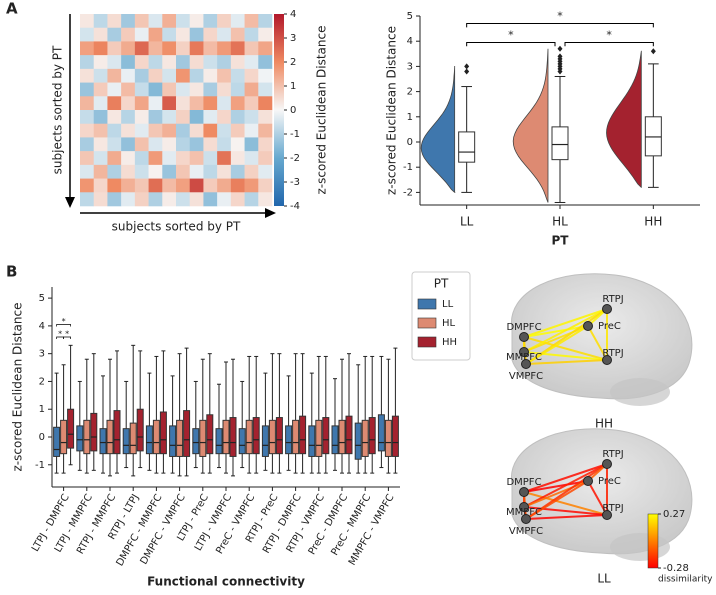 This screenshot has width=716, height=595. I want to click on panel-label: B, so click(11, 272).